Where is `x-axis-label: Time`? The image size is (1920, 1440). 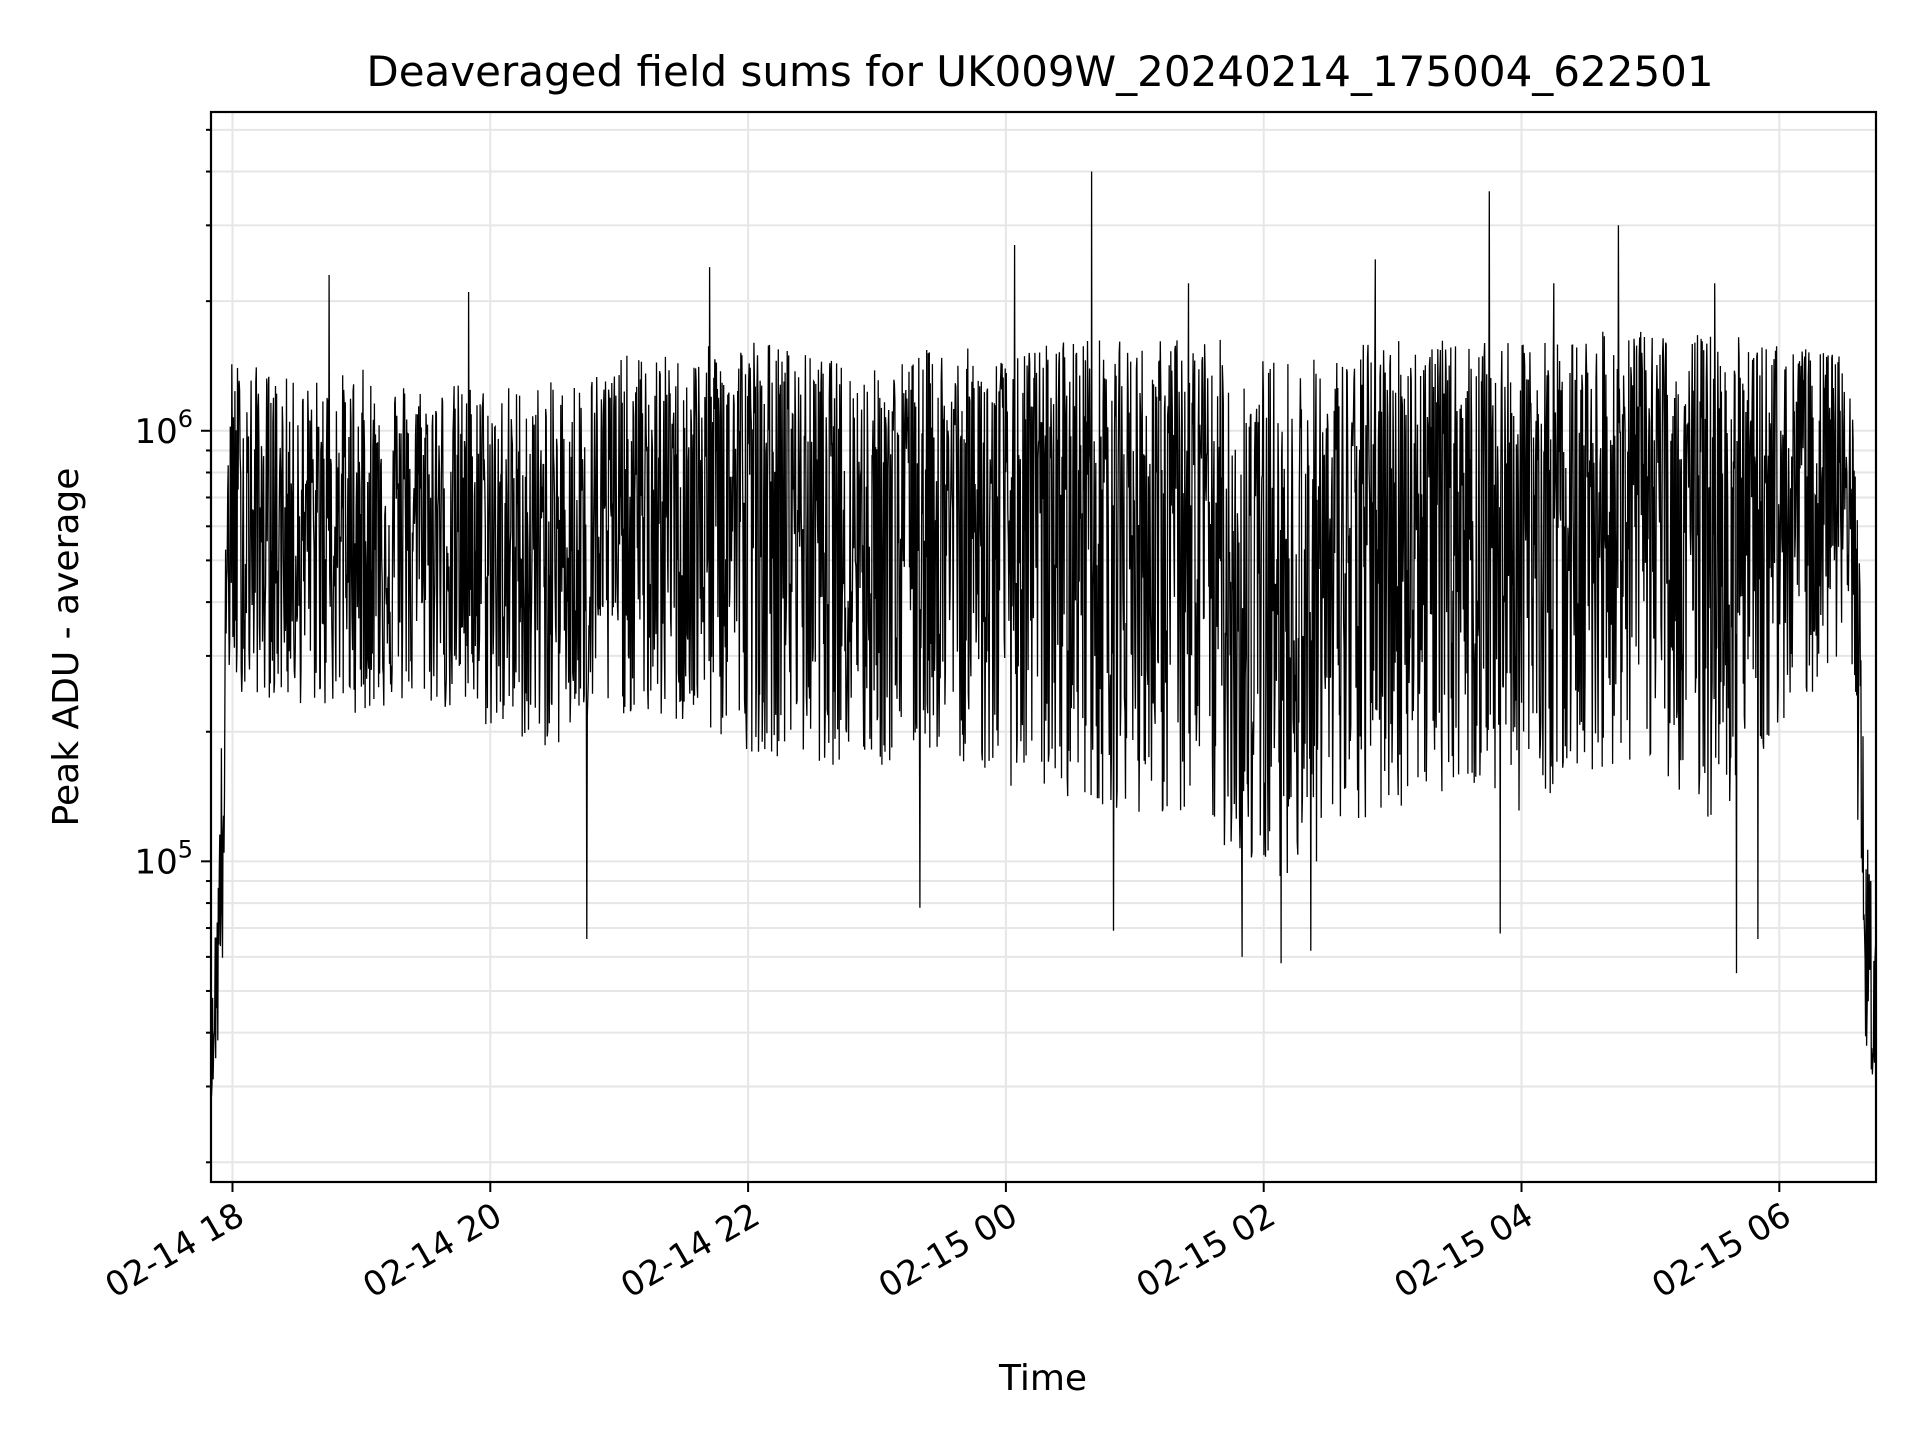 x-axis-label: Time is located at coordinates (1042, 1378).